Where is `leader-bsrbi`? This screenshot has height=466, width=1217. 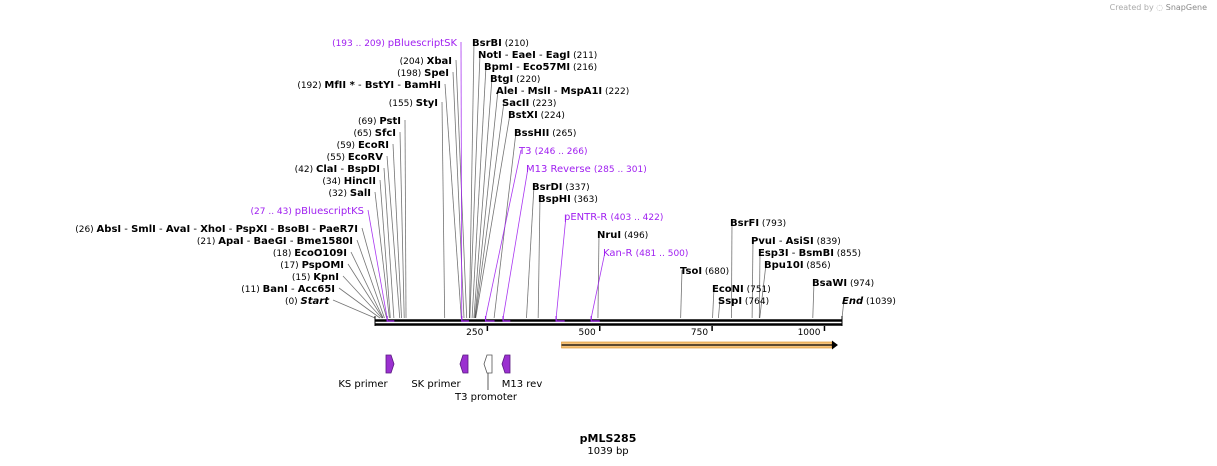 leader-bsrbi is located at coordinates (471, 180).